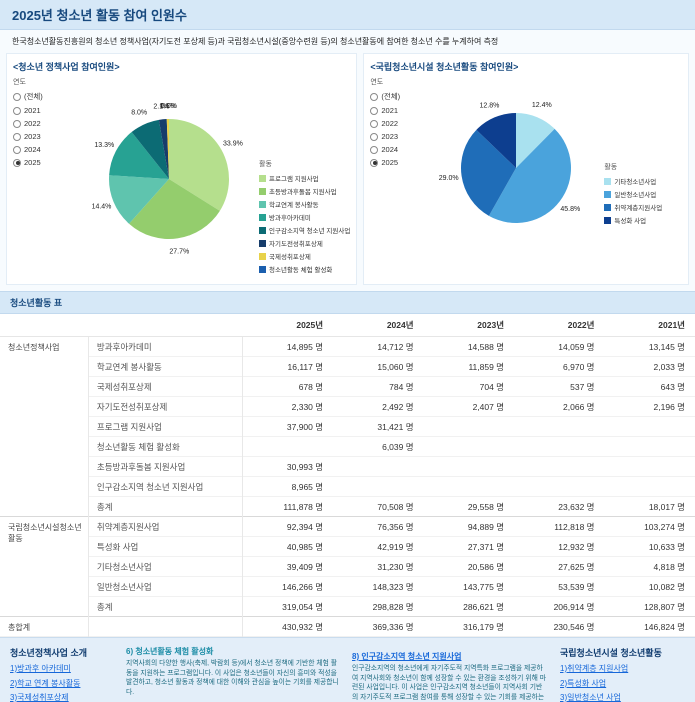 This screenshot has height=702, width=695. What do you see at coordinates (407, 656) in the screenshot?
I see `footnote-8-link: 8) 인구감소지역 청소년 지원사업` at bounding box center [407, 656].